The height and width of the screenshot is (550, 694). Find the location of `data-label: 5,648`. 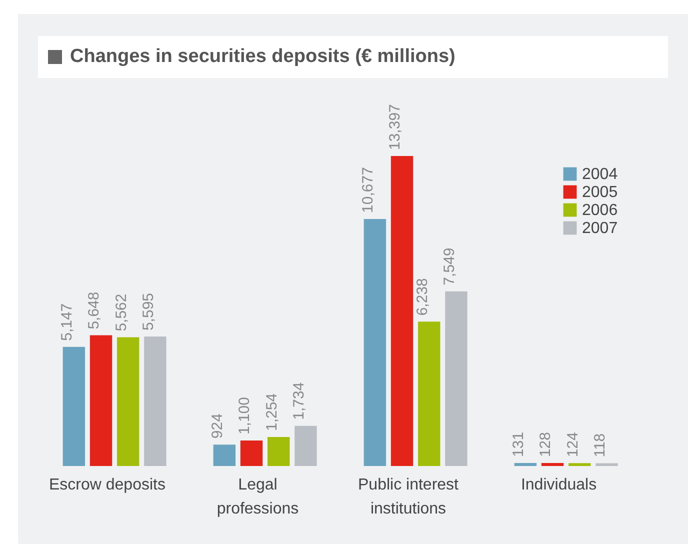

data-label: 5,648 is located at coordinates (94, 311).